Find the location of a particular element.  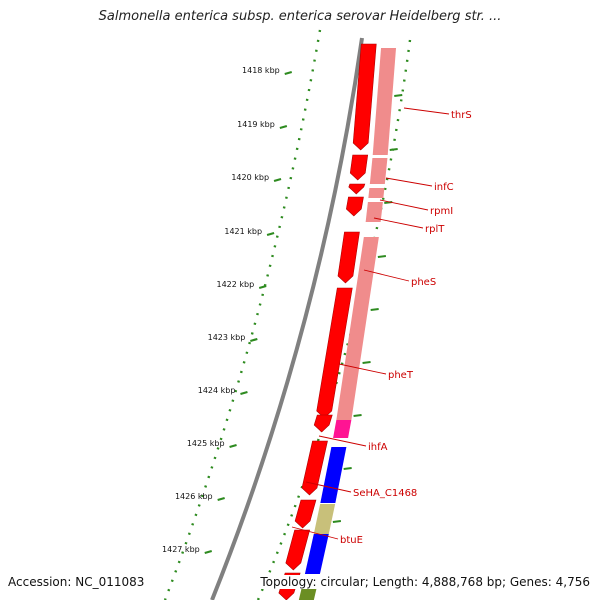

kbp-tick-label: 1423 kbp is located at coordinates (227, 337).